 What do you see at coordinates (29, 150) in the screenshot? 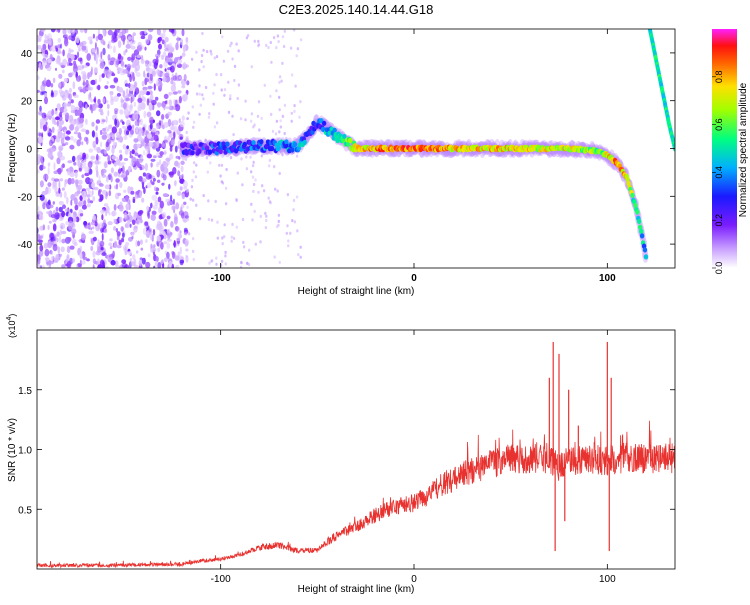
I see `y-tick-label: 0` at bounding box center [29, 150].